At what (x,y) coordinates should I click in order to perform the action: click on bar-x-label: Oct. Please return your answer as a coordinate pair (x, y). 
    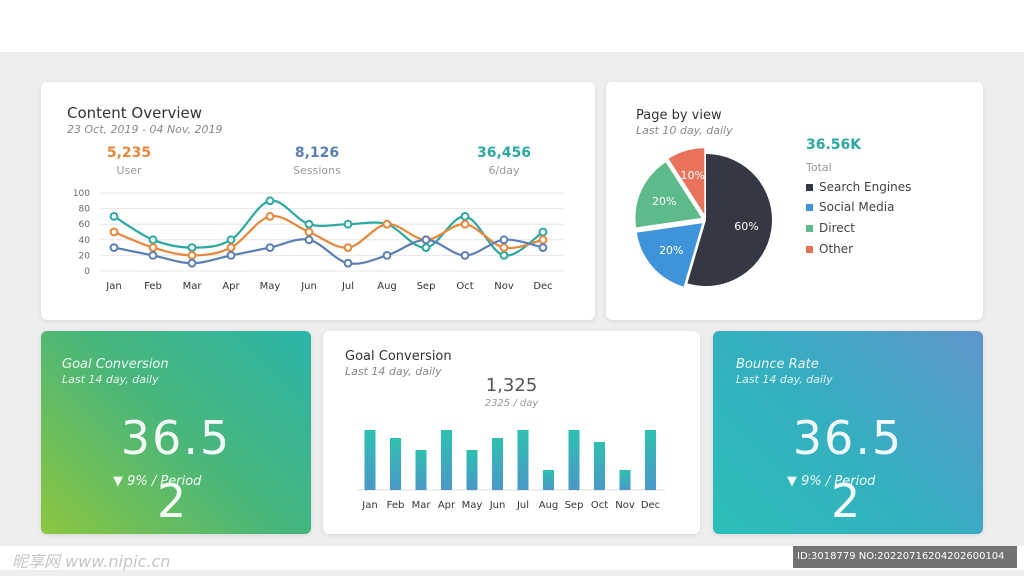
    Looking at the image, I should click on (599, 505).